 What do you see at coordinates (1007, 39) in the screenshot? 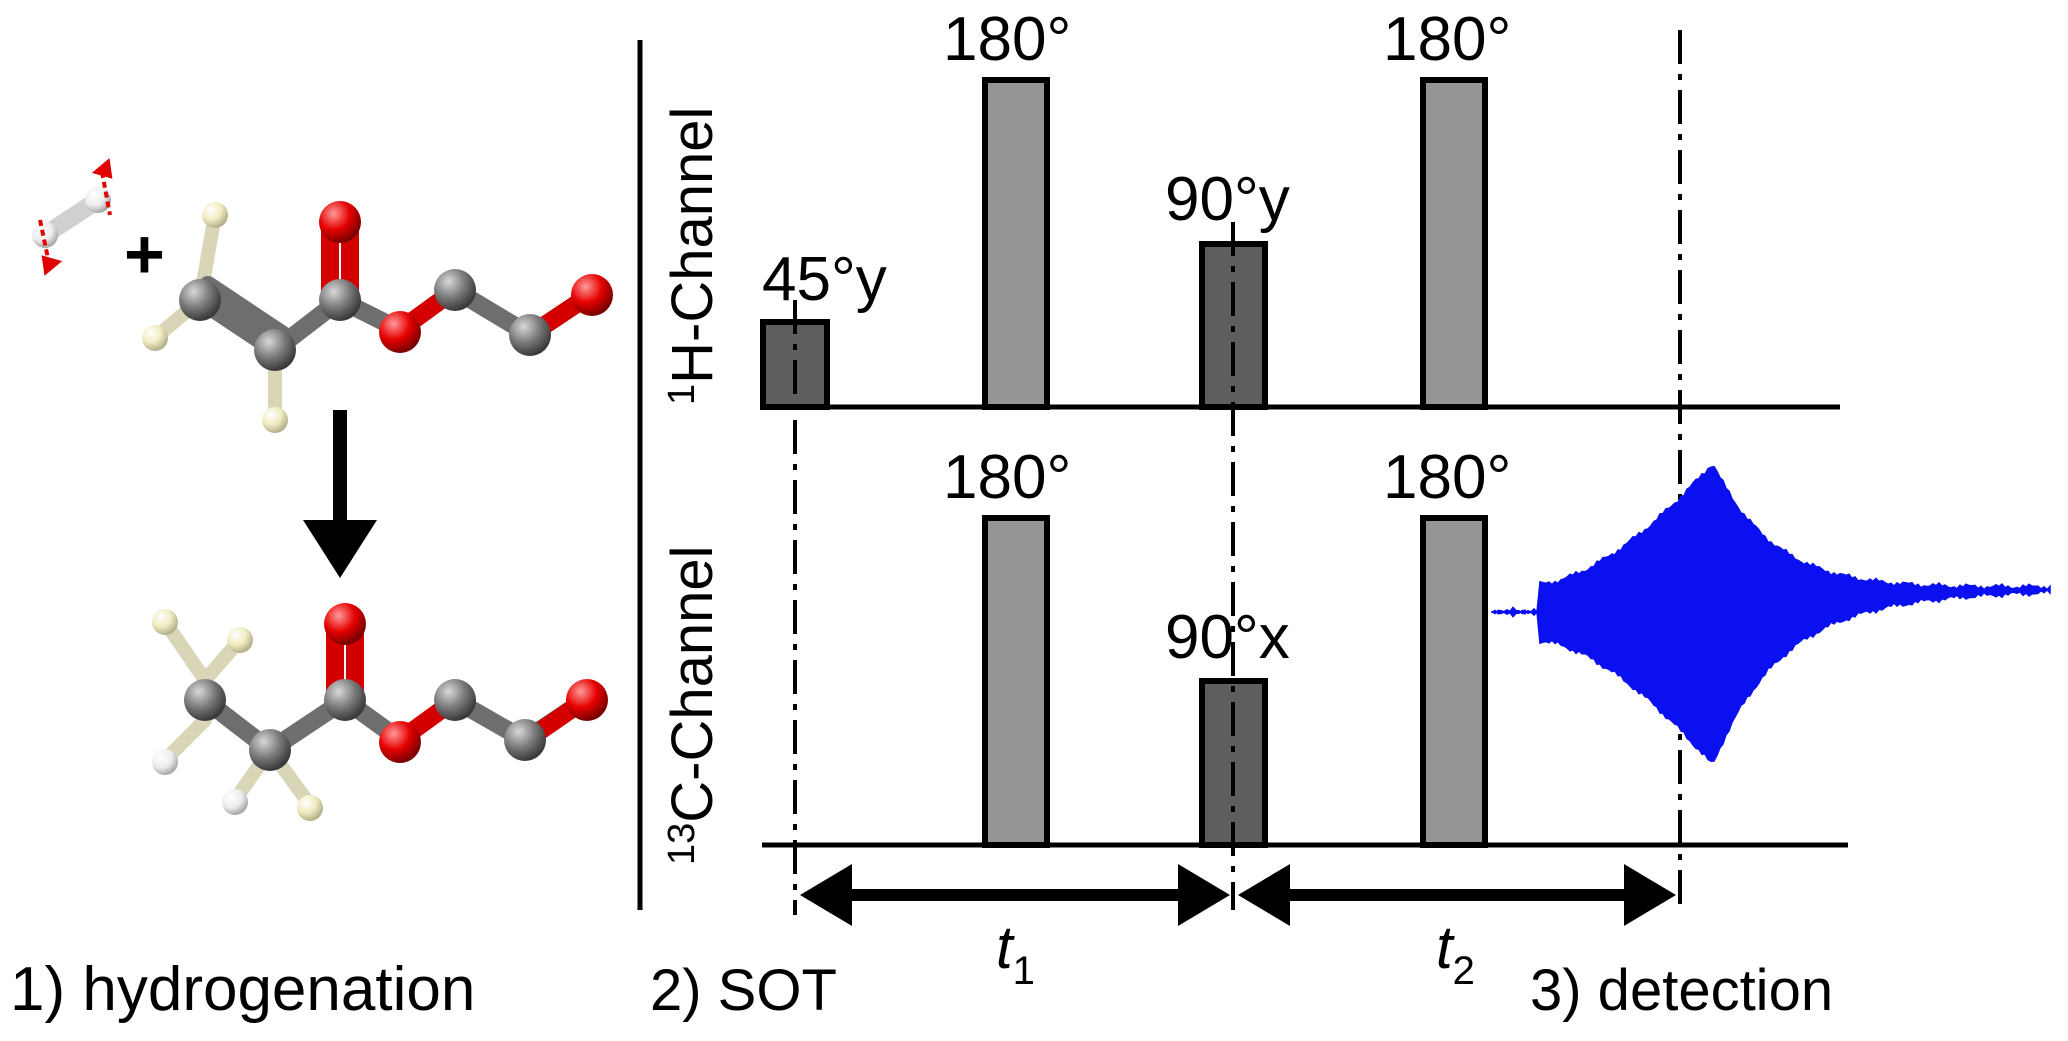
I see `pulse-label-180-h1: 180°` at bounding box center [1007, 39].